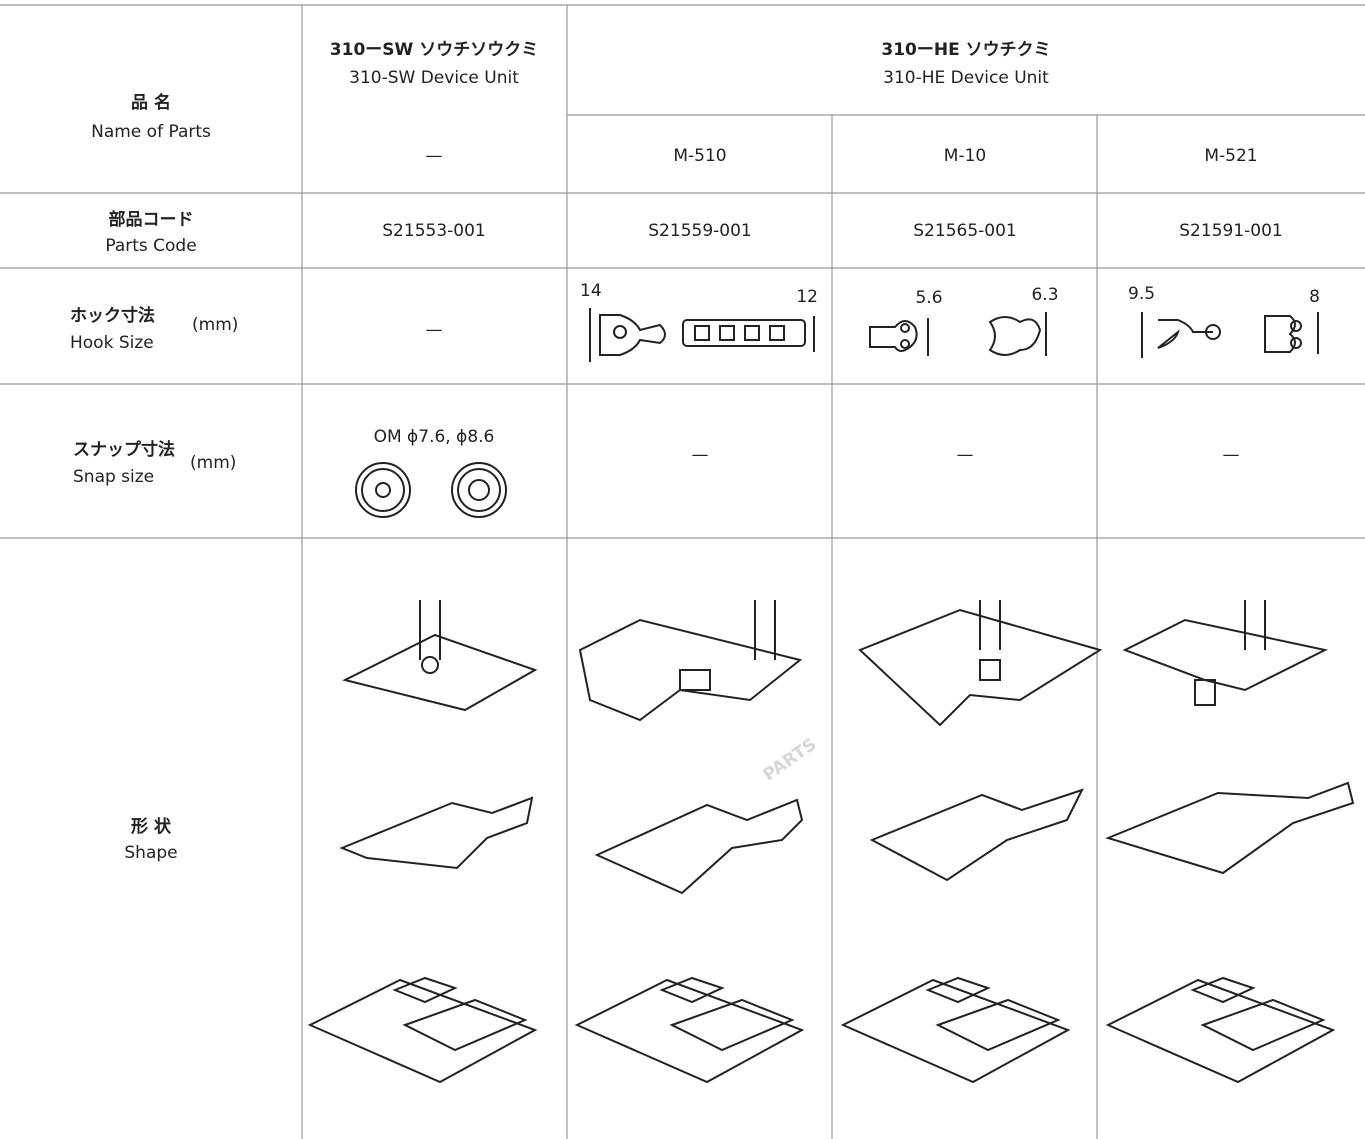 This screenshot has height=1139, width=1365. What do you see at coordinates (434, 437) in the screenshot?
I see `snap-size: OM ϕ7.6, ϕ8.6` at bounding box center [434, 437].